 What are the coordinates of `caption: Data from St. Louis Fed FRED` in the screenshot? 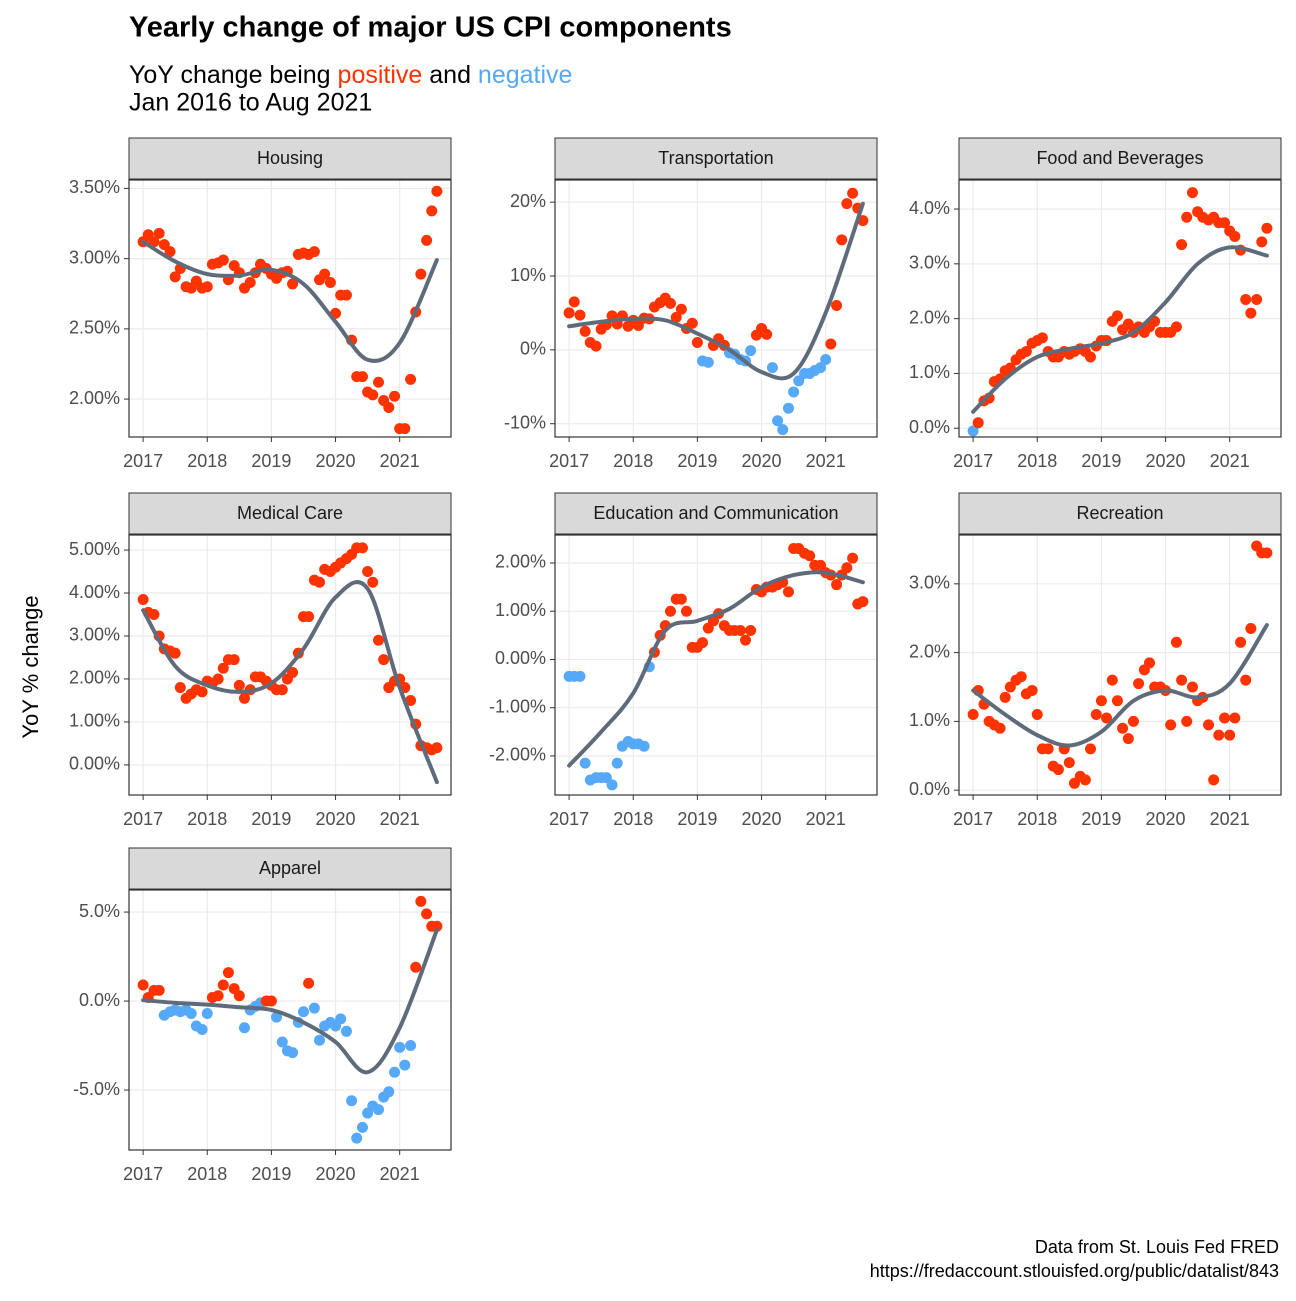 It's located at (1157, 1247).